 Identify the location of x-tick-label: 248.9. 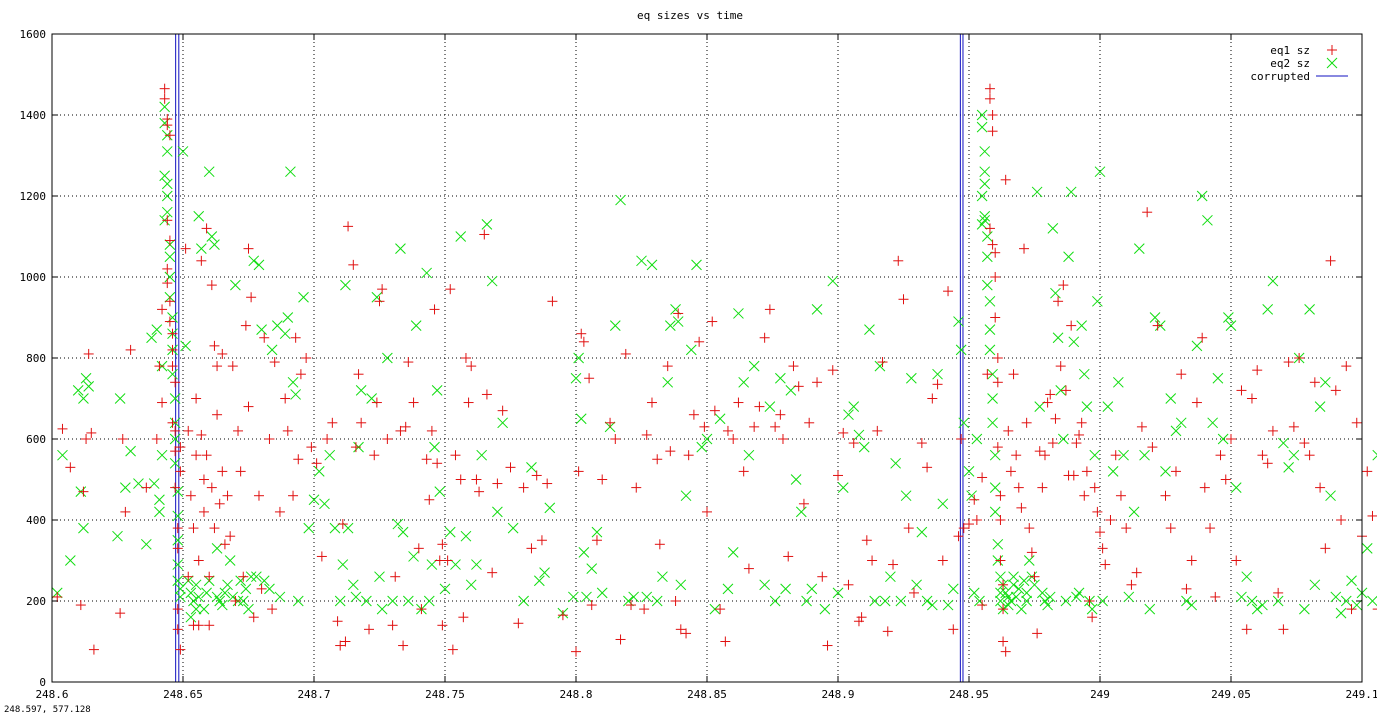
(837, 694).